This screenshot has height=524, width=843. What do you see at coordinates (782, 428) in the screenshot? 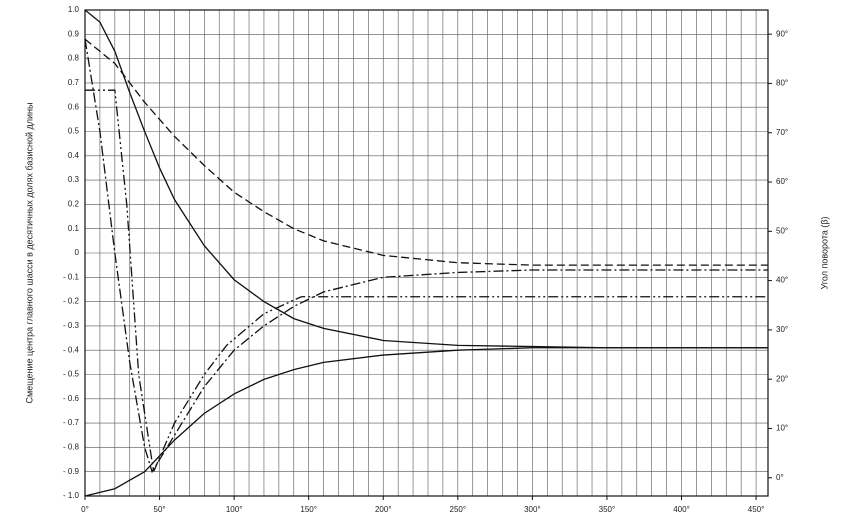
I see `y2-tick-label: 10°` at bounding box center [782, 428].